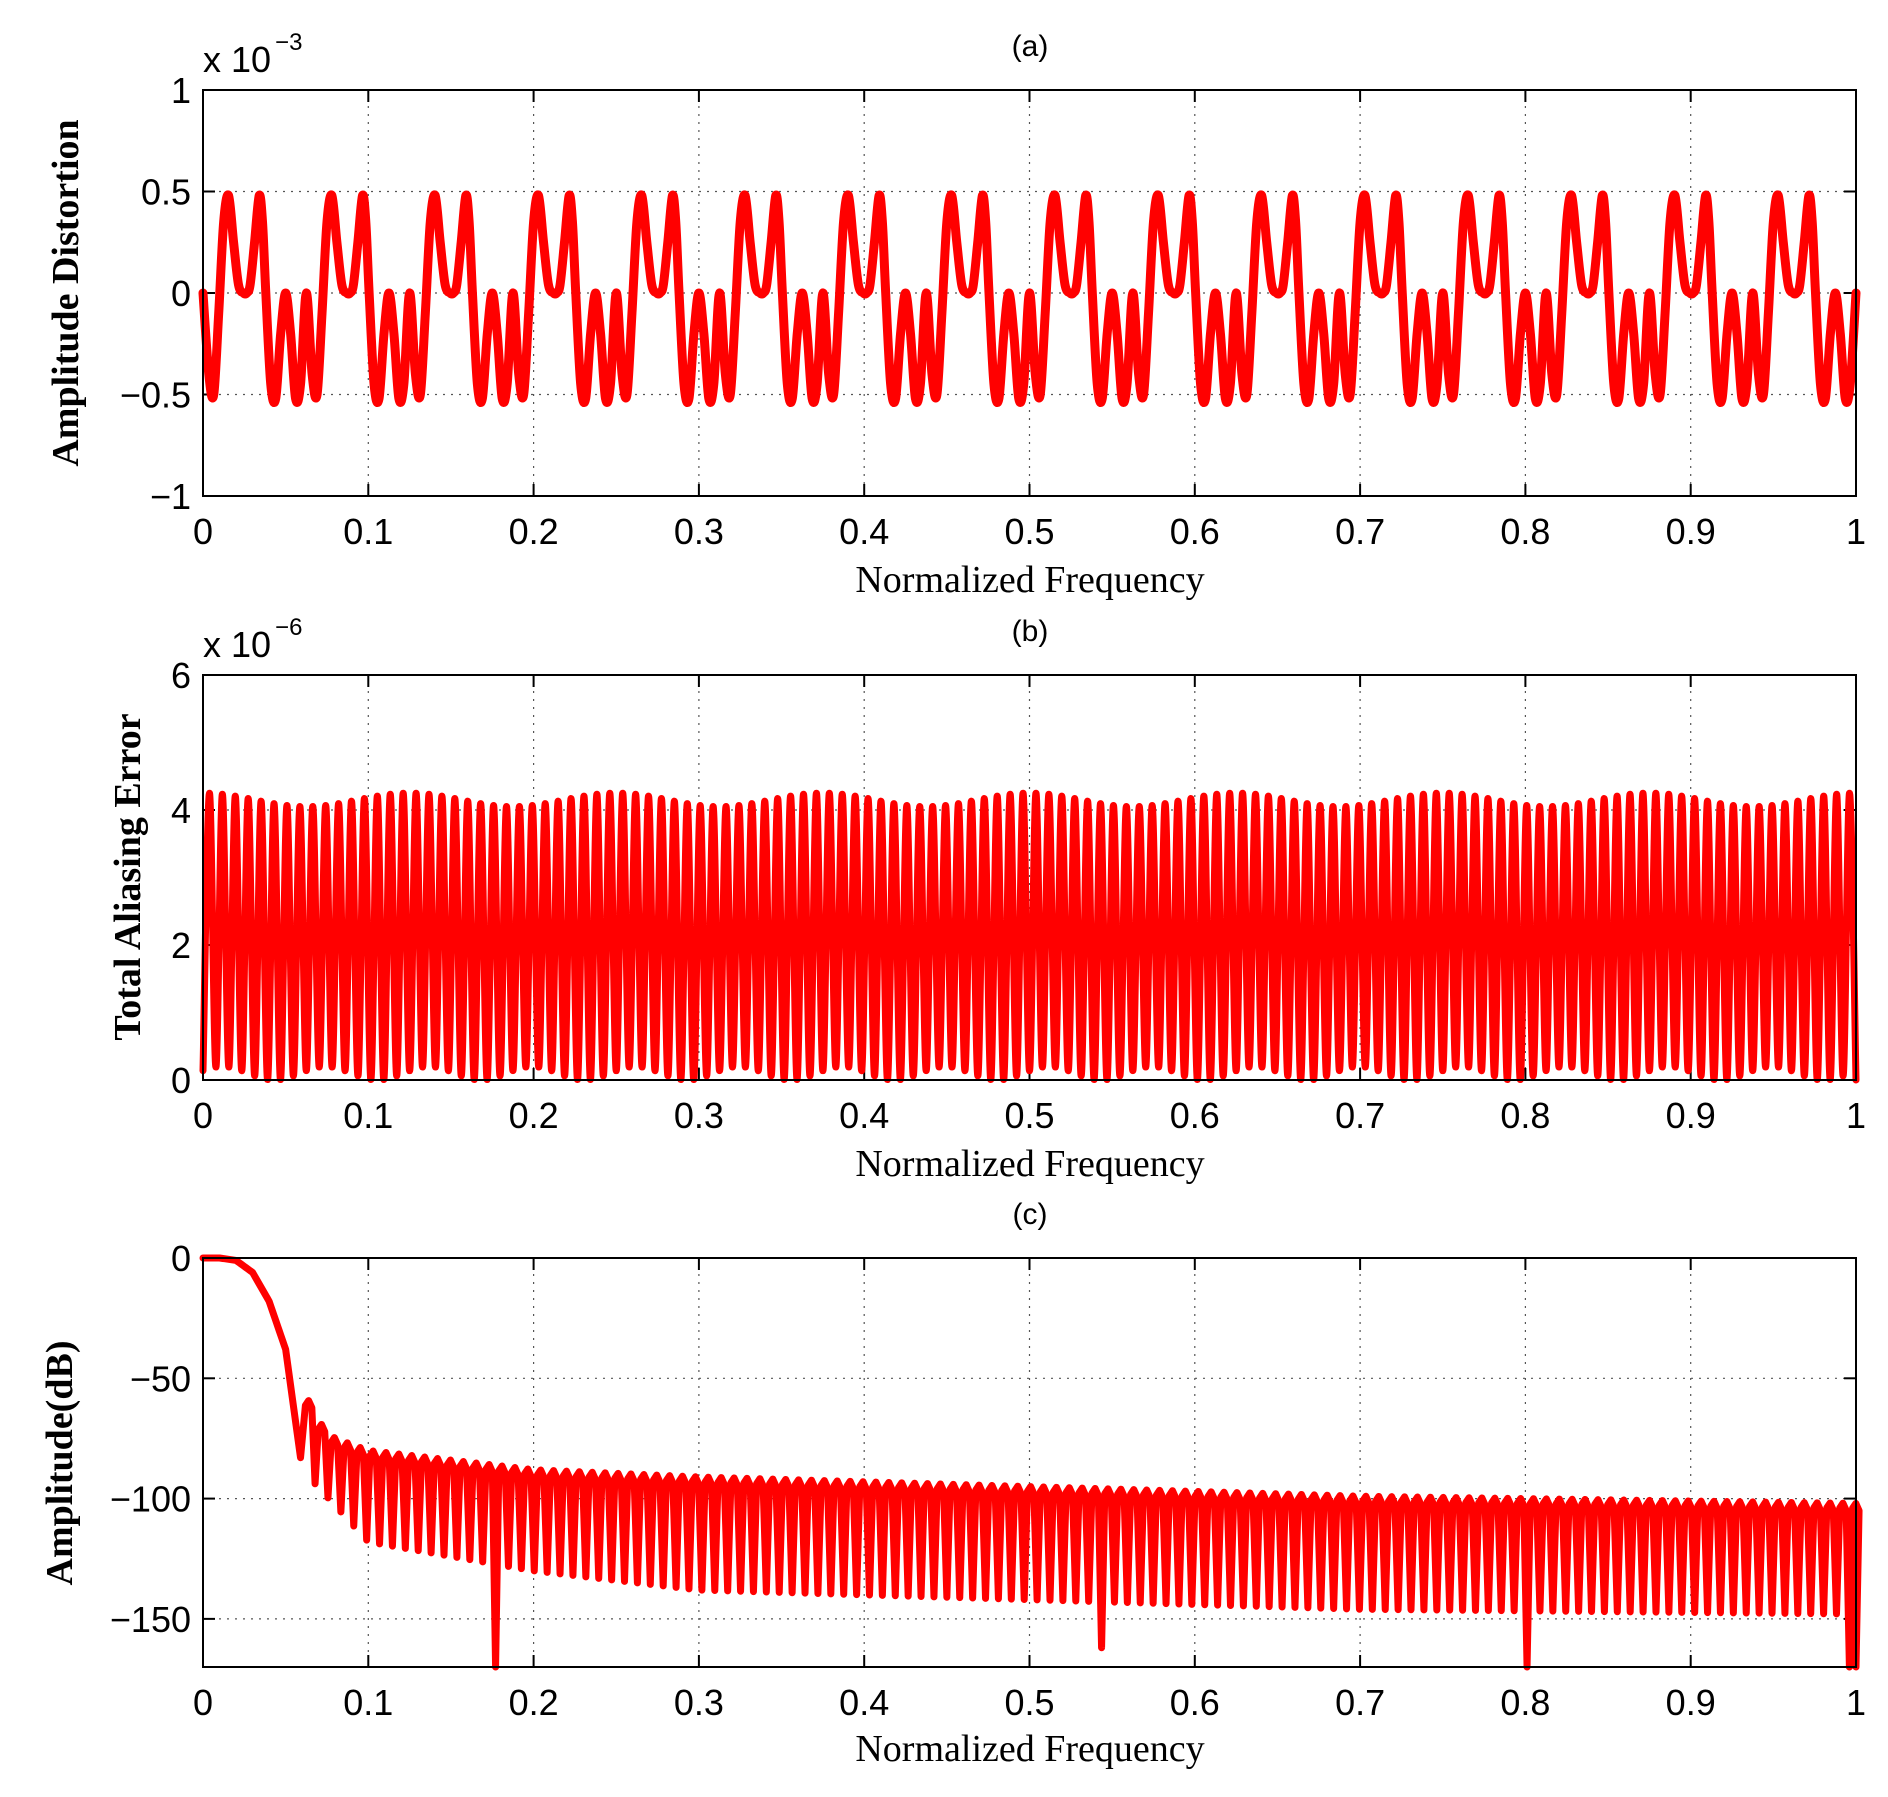 This screenshot has width=1888, height=1797. I want to click on y-tick-label: −150, so click(150, 1619).